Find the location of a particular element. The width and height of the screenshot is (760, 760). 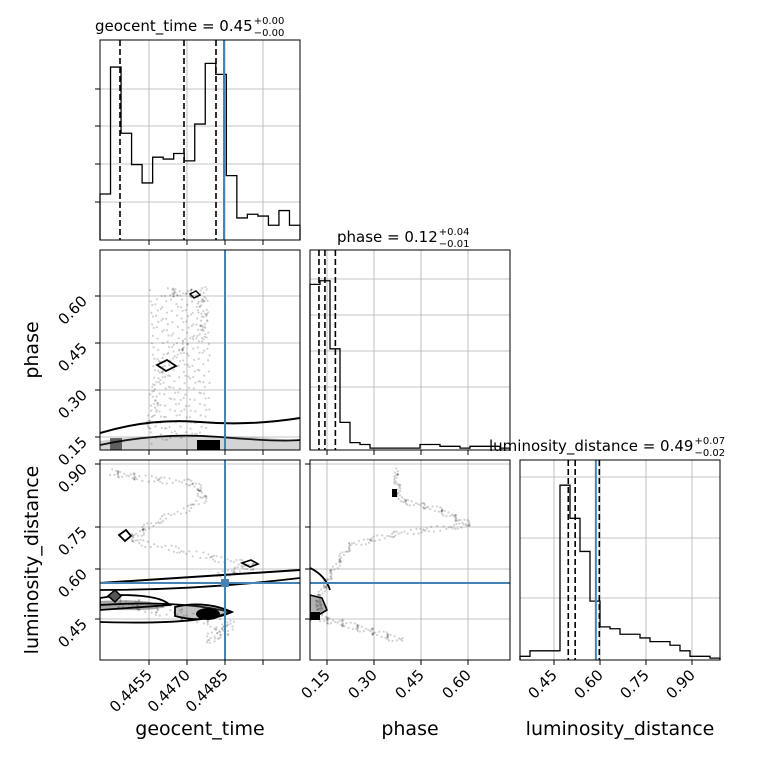

x-tick-label: 0.45 is located at coordinates (409, 684).